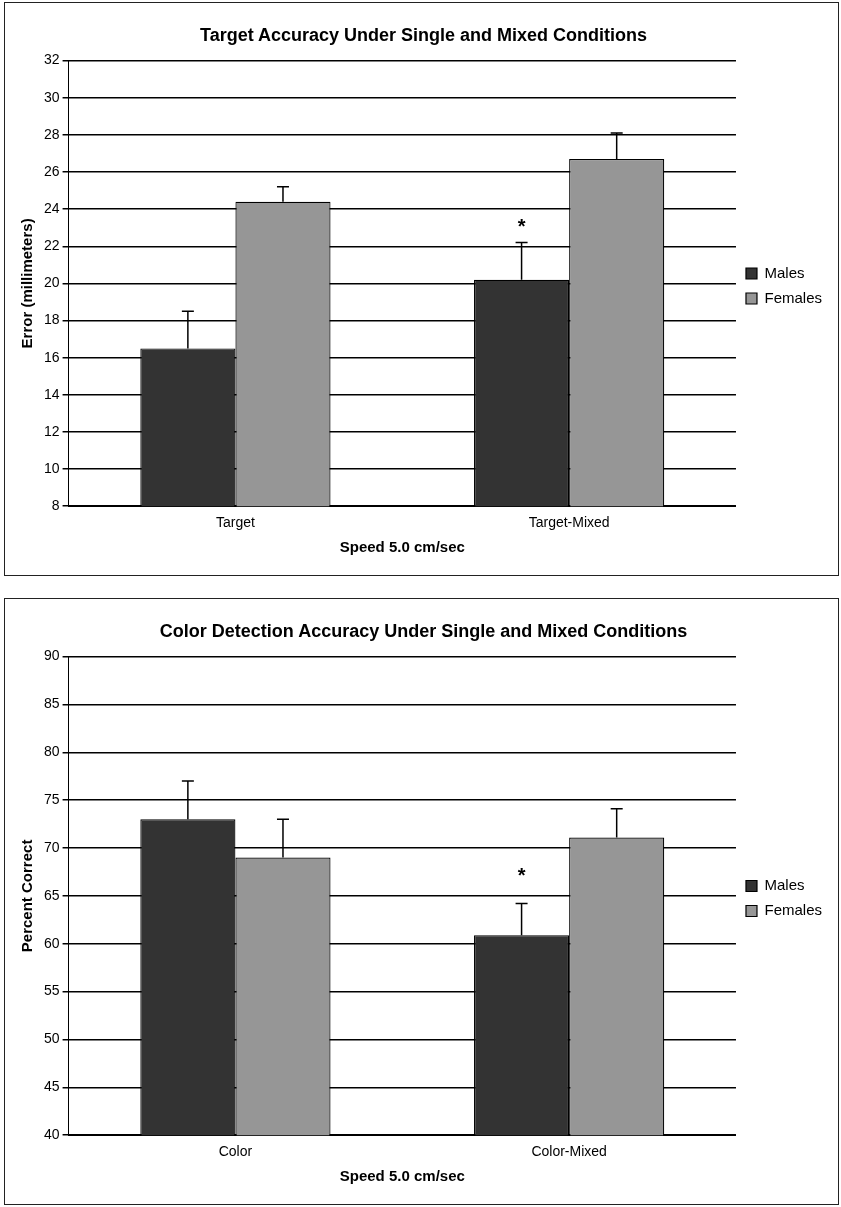  I want to click on y-tick-label: 80, so click(51, 751).